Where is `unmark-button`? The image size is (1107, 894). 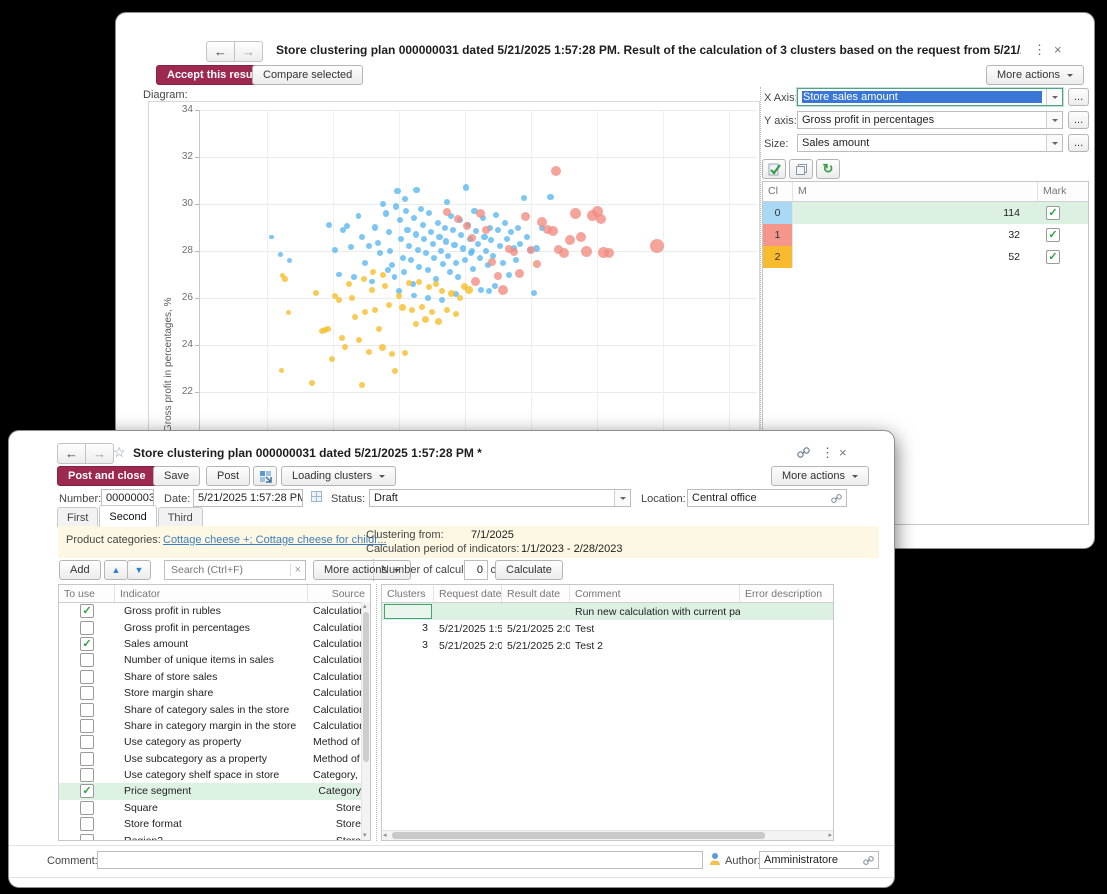
unmark-button is located at coordinates (801, 169).